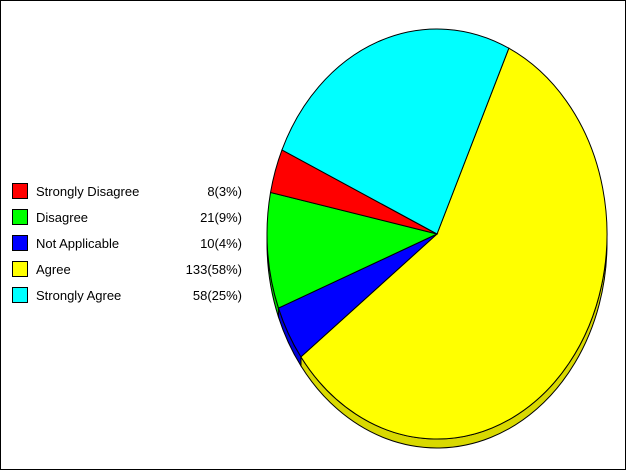  I want to click on legend-item-agree: Agree 133(58%), so click(127, 269).